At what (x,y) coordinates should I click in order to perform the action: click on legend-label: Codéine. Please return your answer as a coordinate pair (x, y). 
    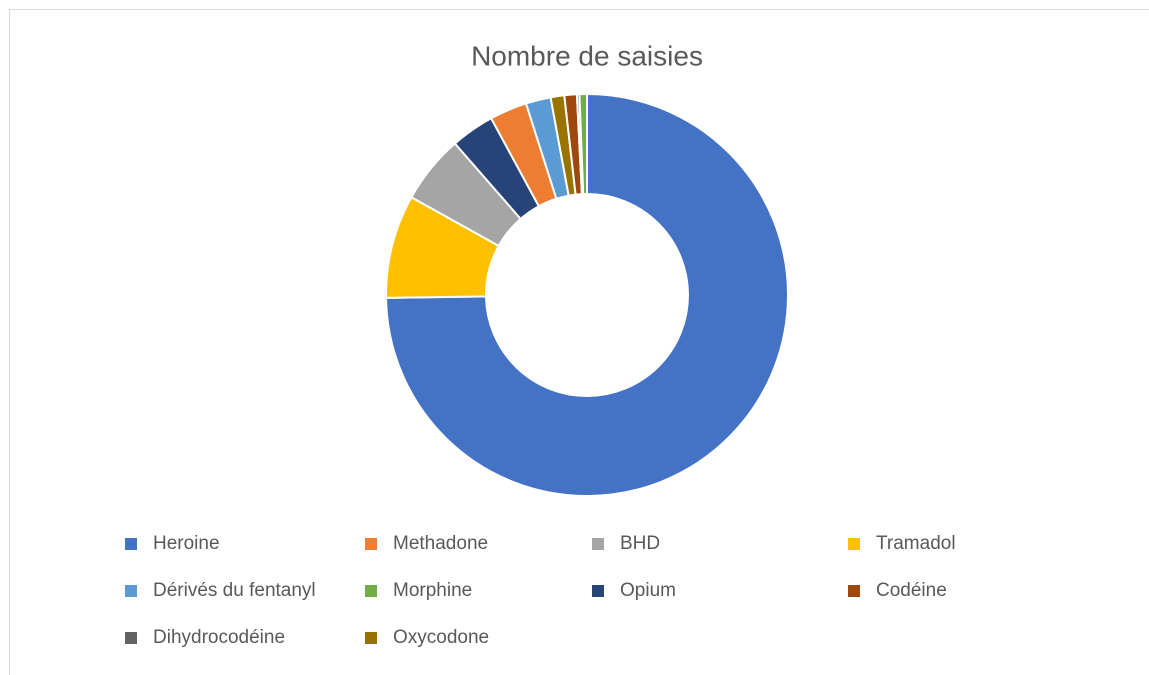
    Looking at the image, I should click on (911, 590).